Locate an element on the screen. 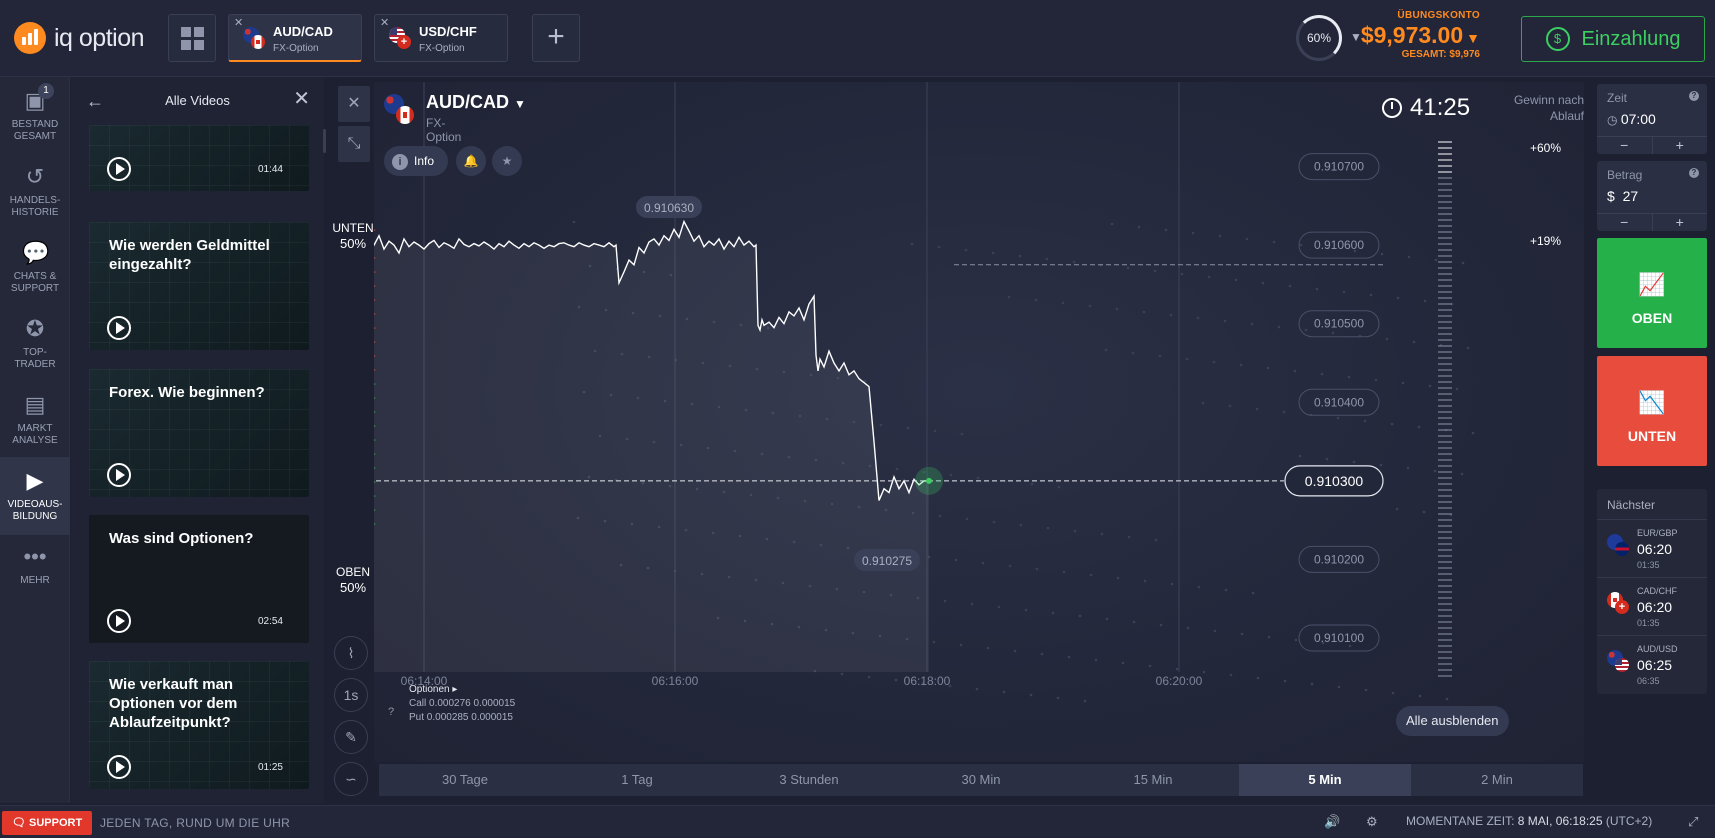  put-down-button: 📉 UNTEN is located at coordinates (1652, 411).